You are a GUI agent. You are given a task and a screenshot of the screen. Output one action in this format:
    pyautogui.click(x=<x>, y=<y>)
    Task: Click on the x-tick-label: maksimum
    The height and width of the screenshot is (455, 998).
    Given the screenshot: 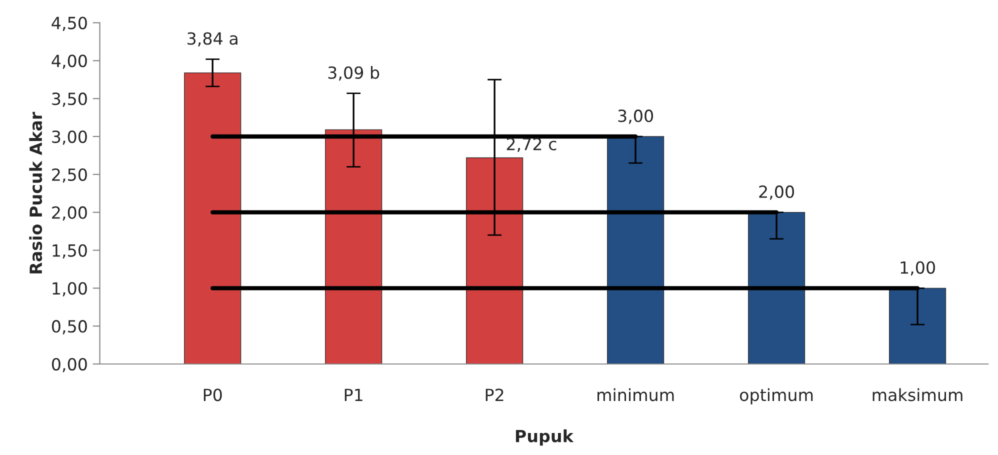 What is the action you would take?
    pyautogui.click(x=917, y=395)
    